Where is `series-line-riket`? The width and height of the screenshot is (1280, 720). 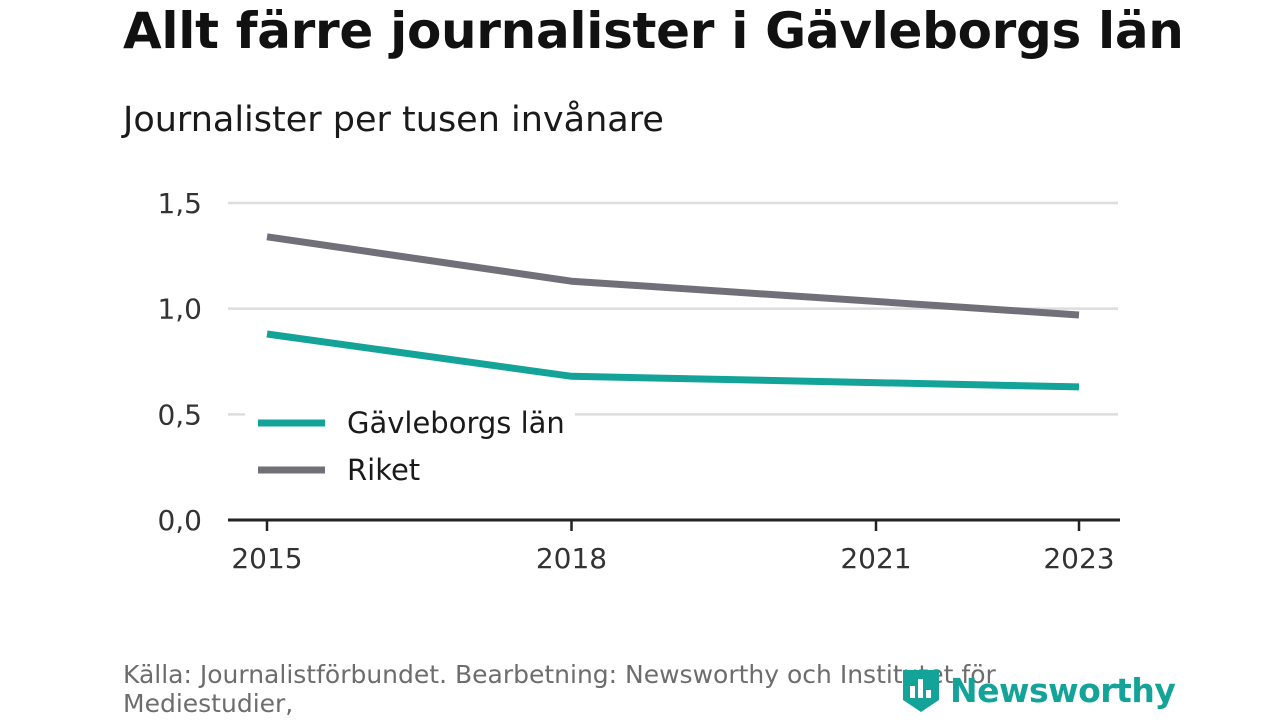
series-line-riket is located at coordinates (673, 276).